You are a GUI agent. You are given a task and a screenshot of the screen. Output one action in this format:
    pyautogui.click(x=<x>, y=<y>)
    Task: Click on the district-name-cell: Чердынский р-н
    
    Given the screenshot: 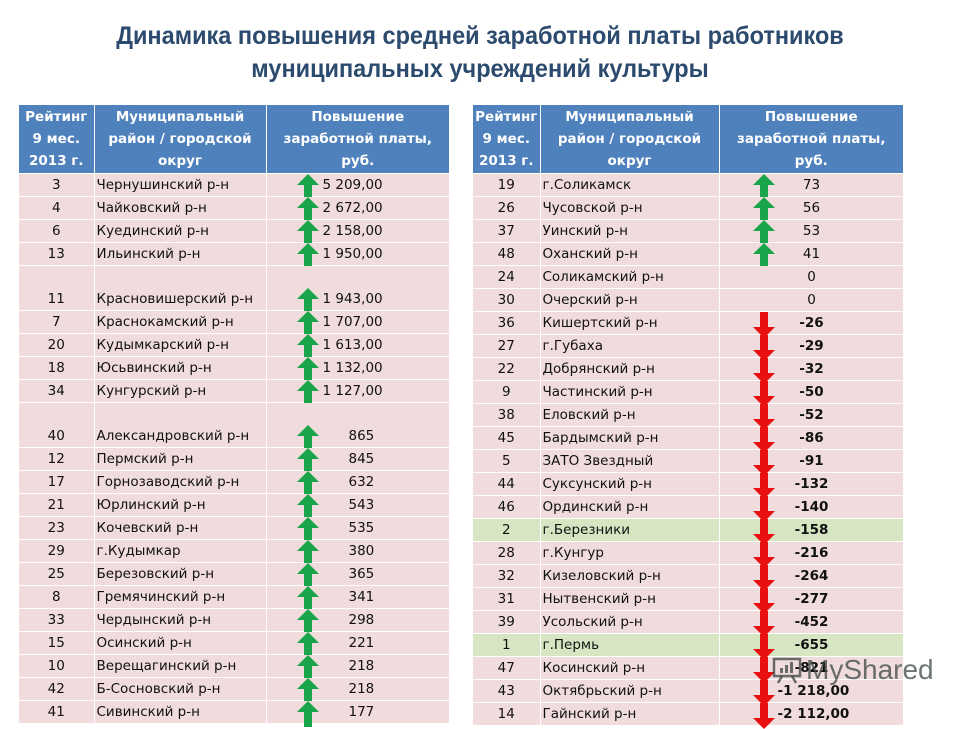 What is the action you would take?
    pyautogui.click(x=180, y=620)
    